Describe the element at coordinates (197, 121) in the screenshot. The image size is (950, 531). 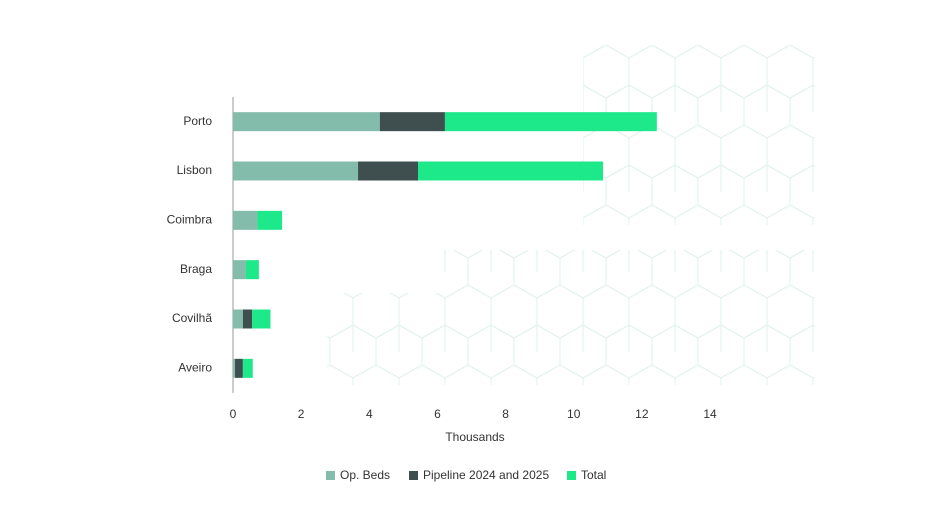
I see `y-tick-label: Porto` at that location.